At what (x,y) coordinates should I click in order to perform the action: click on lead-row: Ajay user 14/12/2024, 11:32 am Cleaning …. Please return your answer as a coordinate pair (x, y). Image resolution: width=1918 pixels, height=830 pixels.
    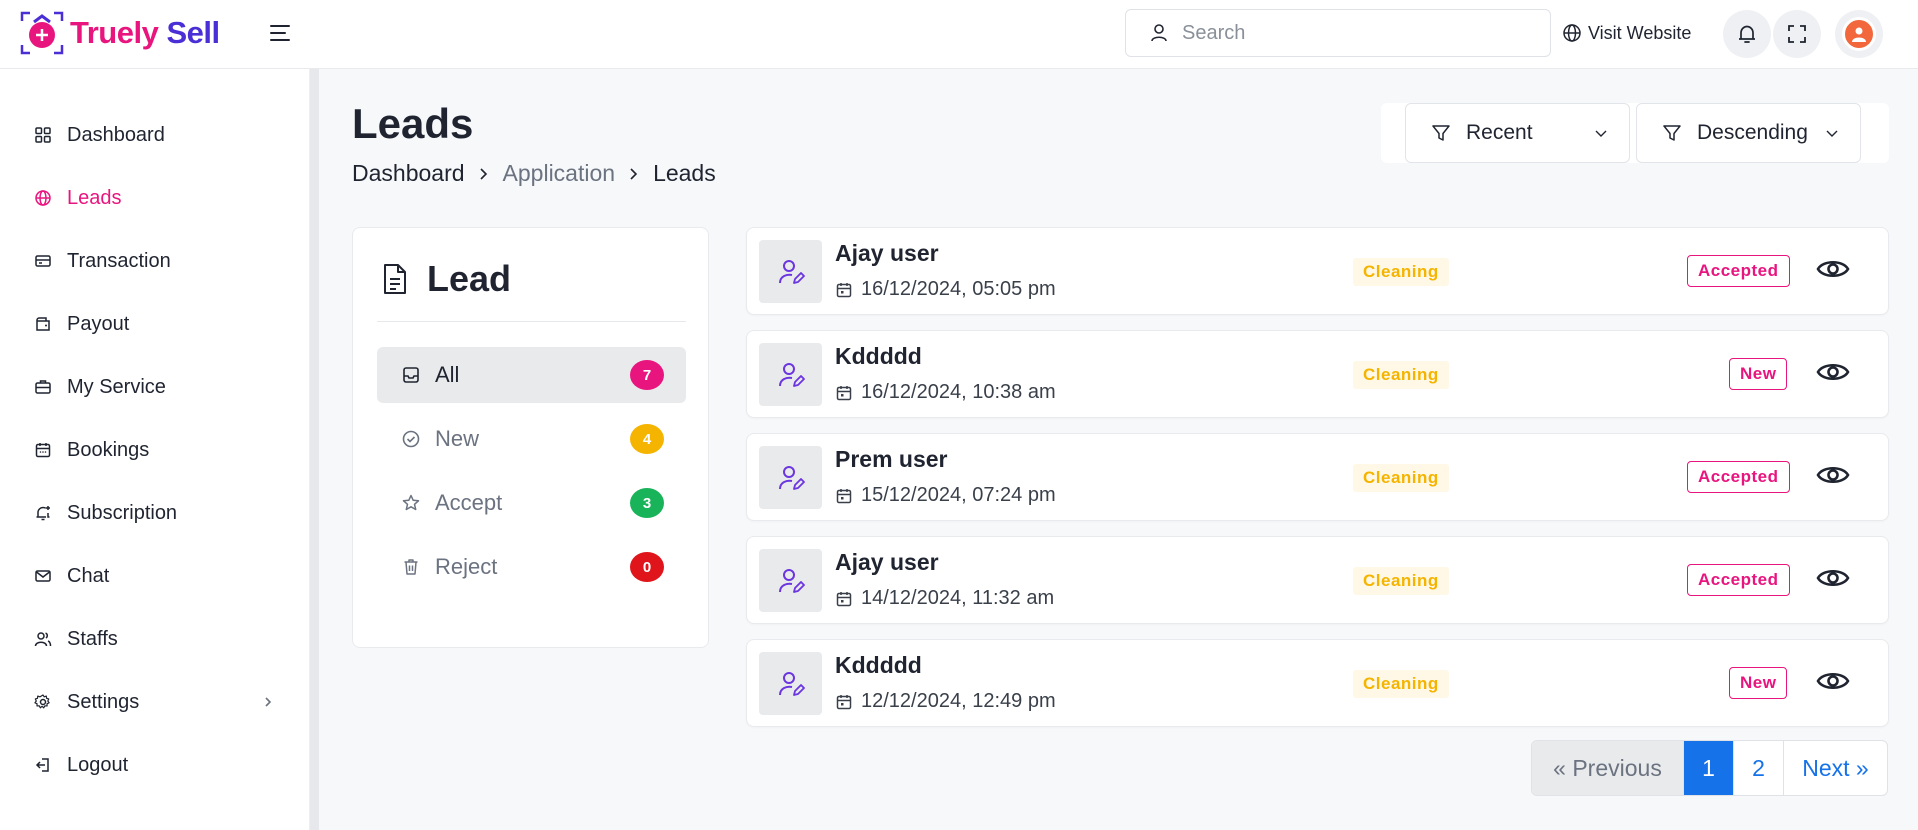
    Looking at the image, I should click on (1317, 580).